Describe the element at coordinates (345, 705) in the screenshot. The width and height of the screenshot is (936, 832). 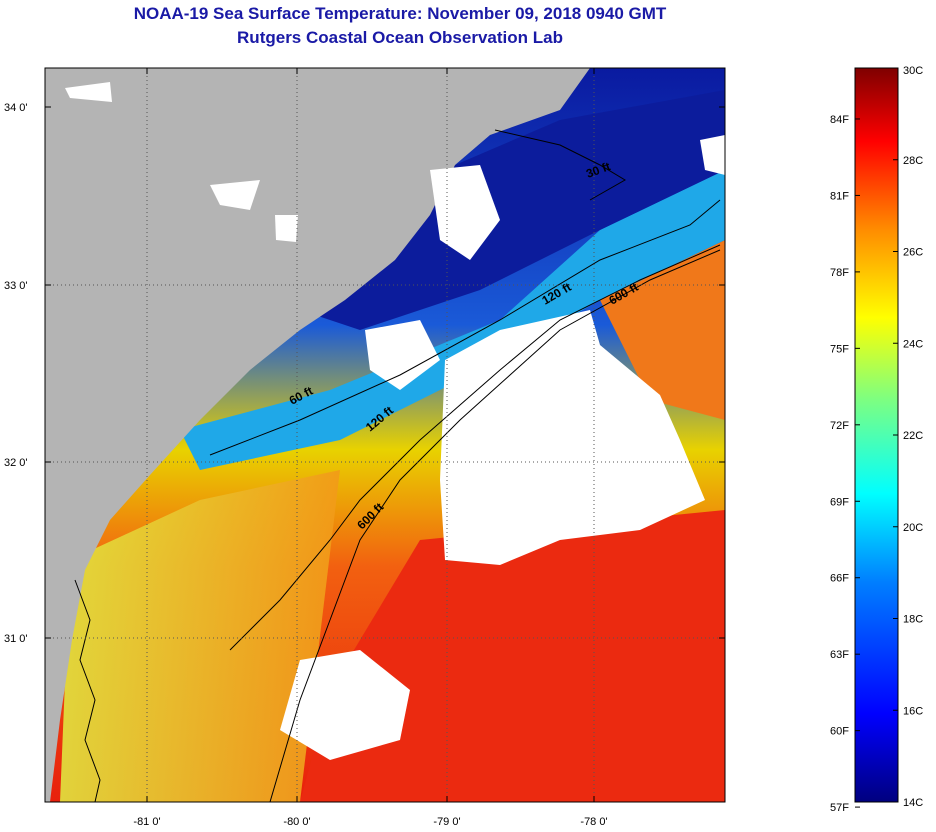
I see `cloud-mask-south` at that location.